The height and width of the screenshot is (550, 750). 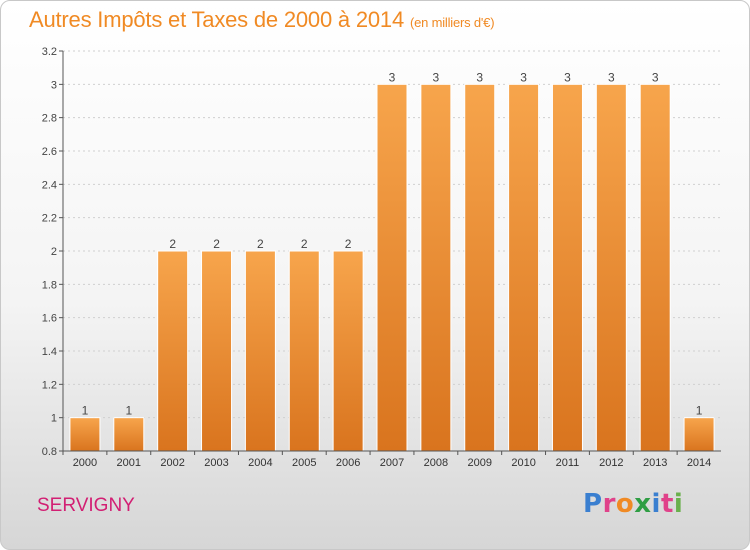 I want to click on y-tick-label: 3, so click(x=54, y=85).